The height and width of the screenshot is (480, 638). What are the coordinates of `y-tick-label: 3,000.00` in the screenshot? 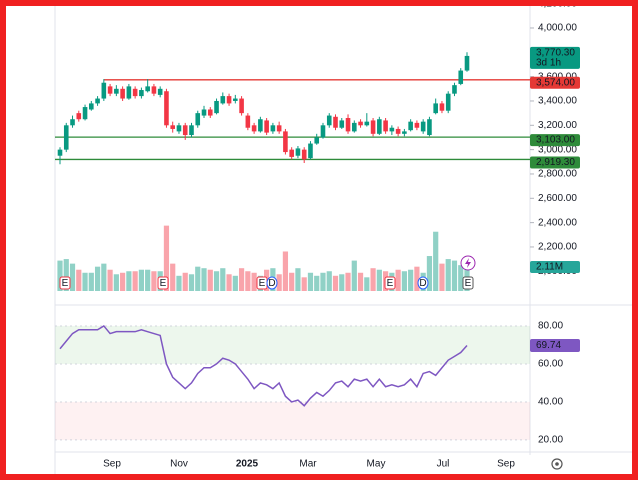 It's located at (557, 149).